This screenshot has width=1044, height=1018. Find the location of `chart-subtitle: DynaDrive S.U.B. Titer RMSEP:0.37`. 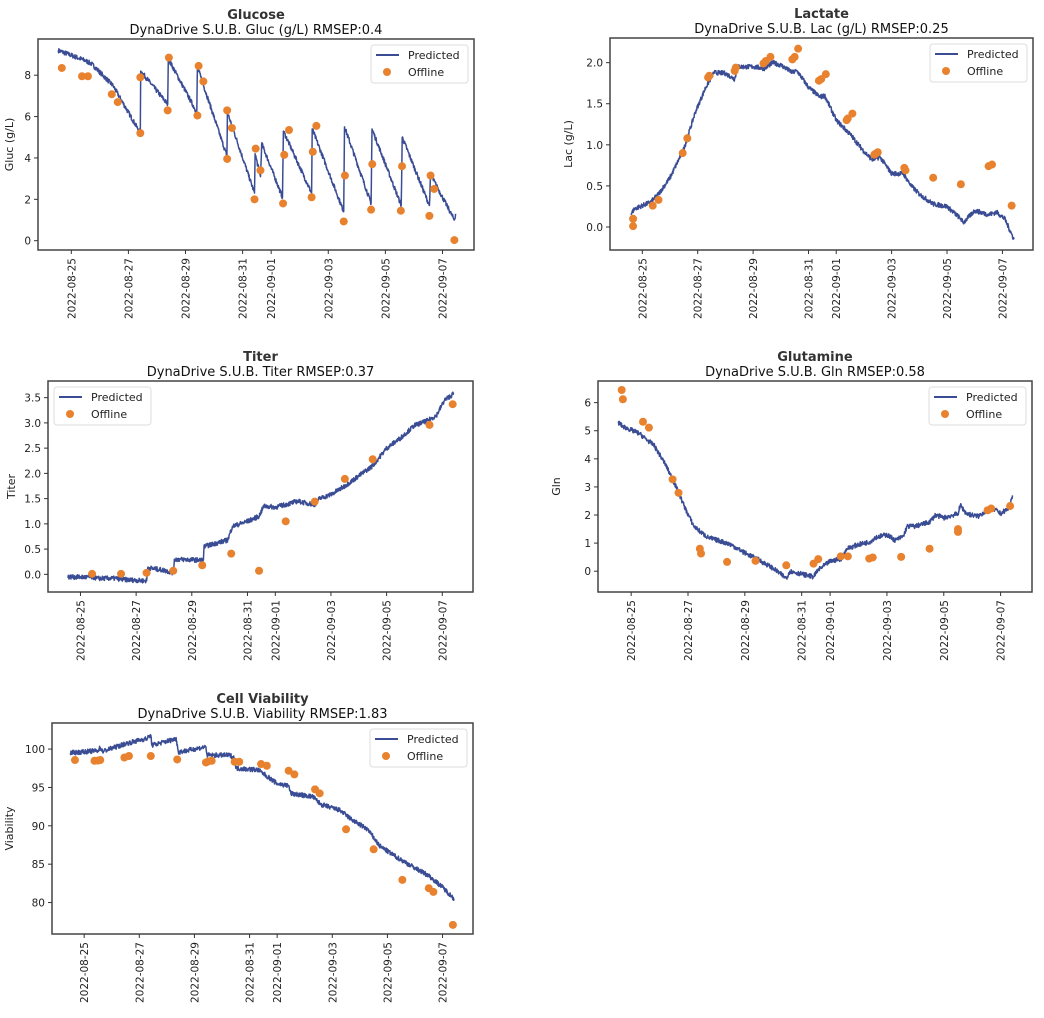

chart-subtitle: DynaDrive S.U.B. Titer RMSEP:0.37 is located at coordinates (261, 372).